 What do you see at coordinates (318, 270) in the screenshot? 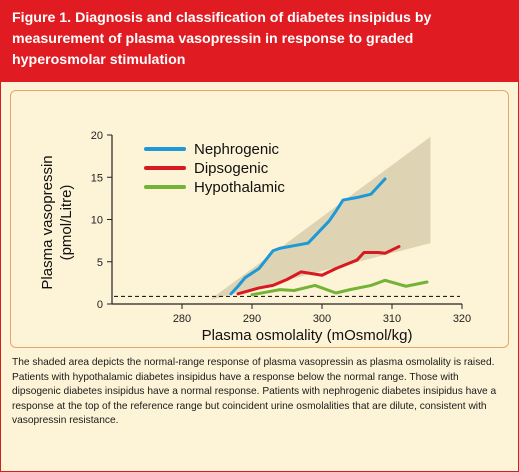
I see `series-line-dipsogenic` at bounding box center [318, 270].